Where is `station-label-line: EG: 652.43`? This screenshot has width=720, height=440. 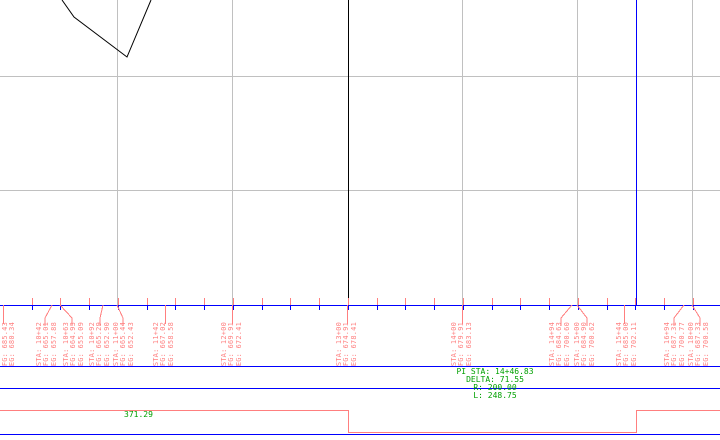 station-label-line: EG: 652.43 is located at coordinates (130, 343).